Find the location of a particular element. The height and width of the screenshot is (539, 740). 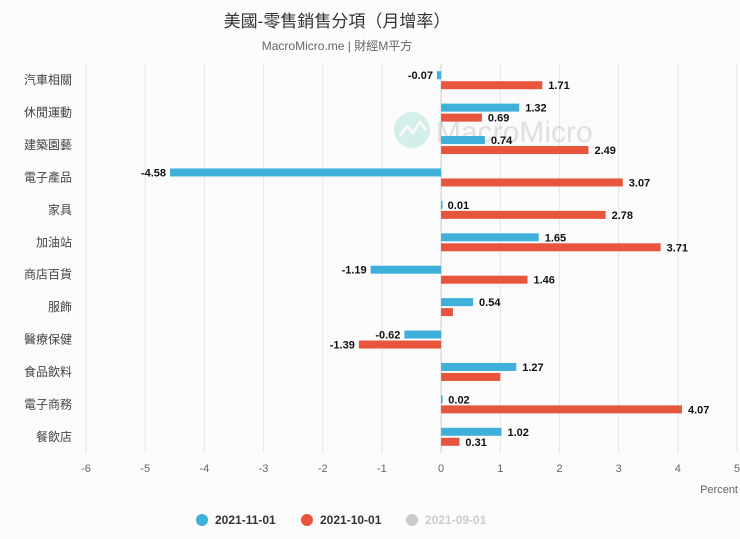

data-label: 2.78 is located at coordinates (622, 216).